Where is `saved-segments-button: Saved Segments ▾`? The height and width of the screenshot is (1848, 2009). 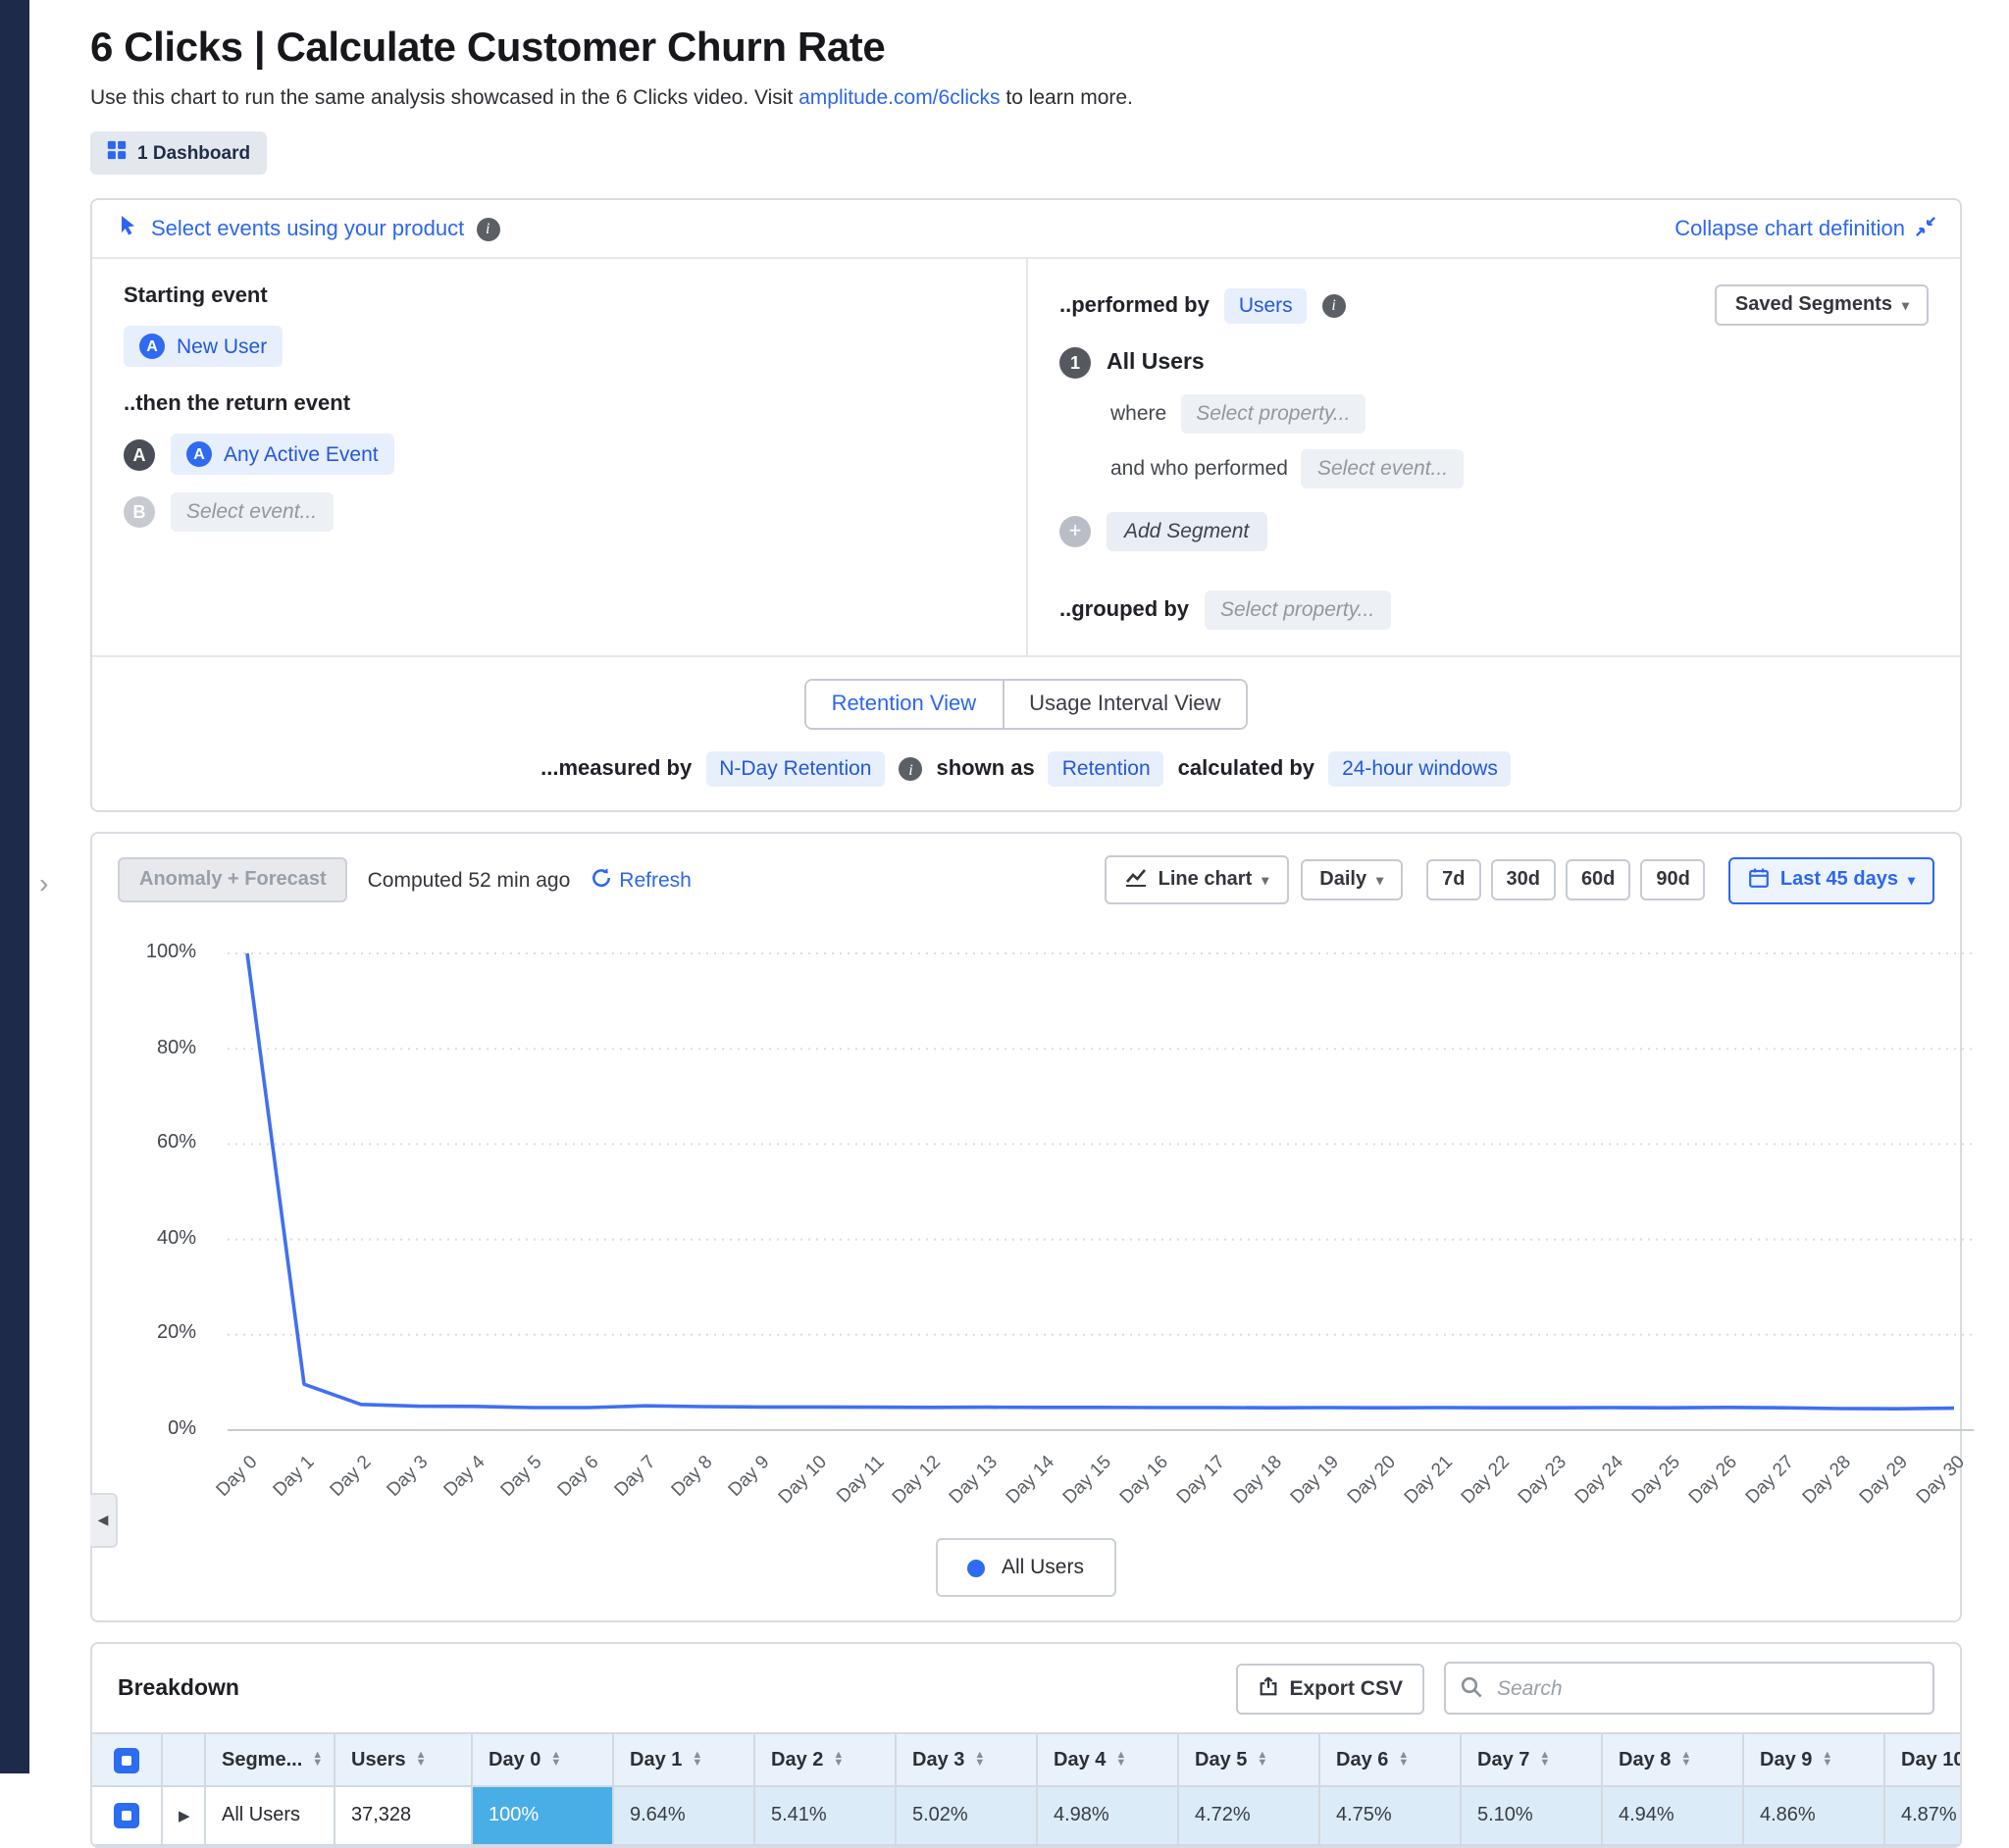 saved-segments-button: Saved Segments ▾ is located at coordinates (1822, 305).